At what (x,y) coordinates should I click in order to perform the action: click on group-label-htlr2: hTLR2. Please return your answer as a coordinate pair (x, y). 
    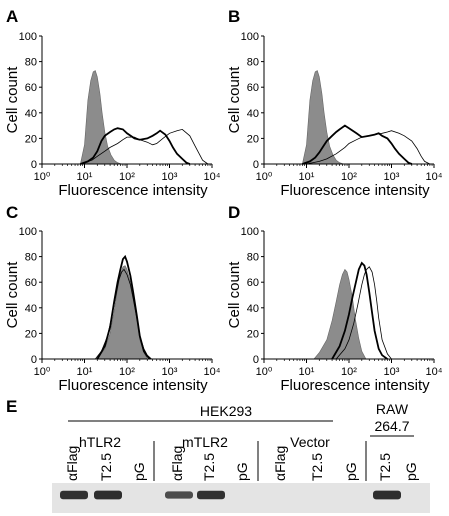
    Looking at the image, I should click on (100, 442).